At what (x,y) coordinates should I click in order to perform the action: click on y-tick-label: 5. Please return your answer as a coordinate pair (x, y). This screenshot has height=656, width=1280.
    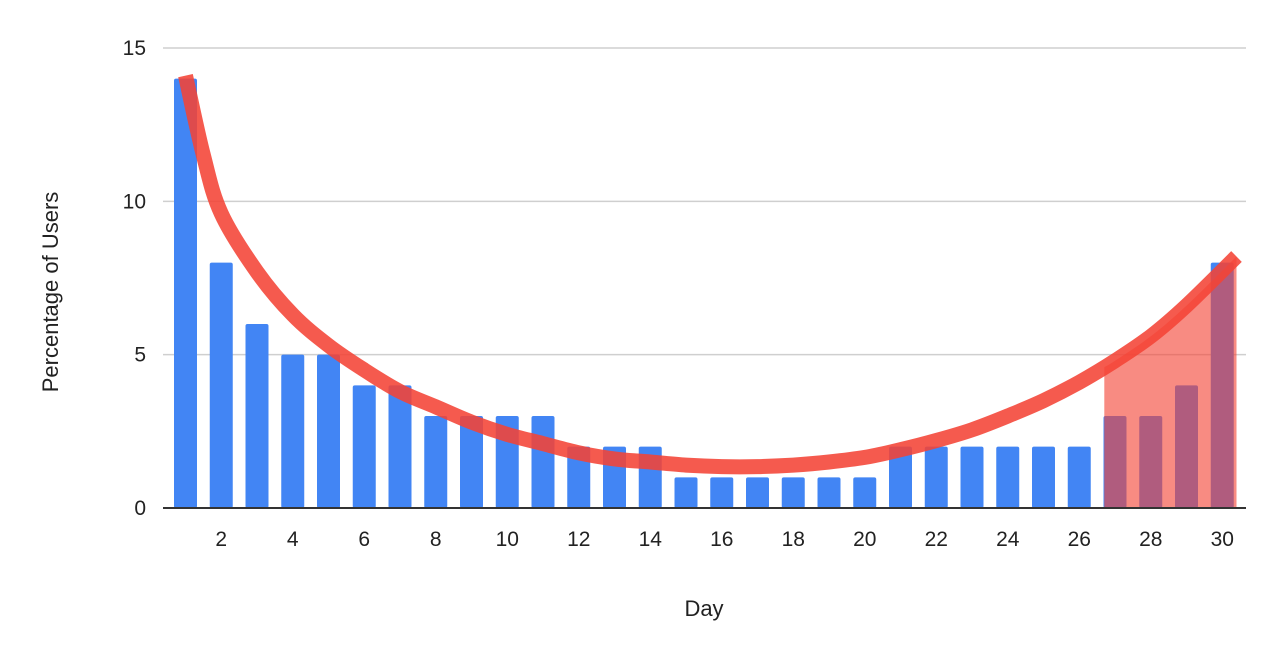
    Looking at the image, I should click on (140, 355).